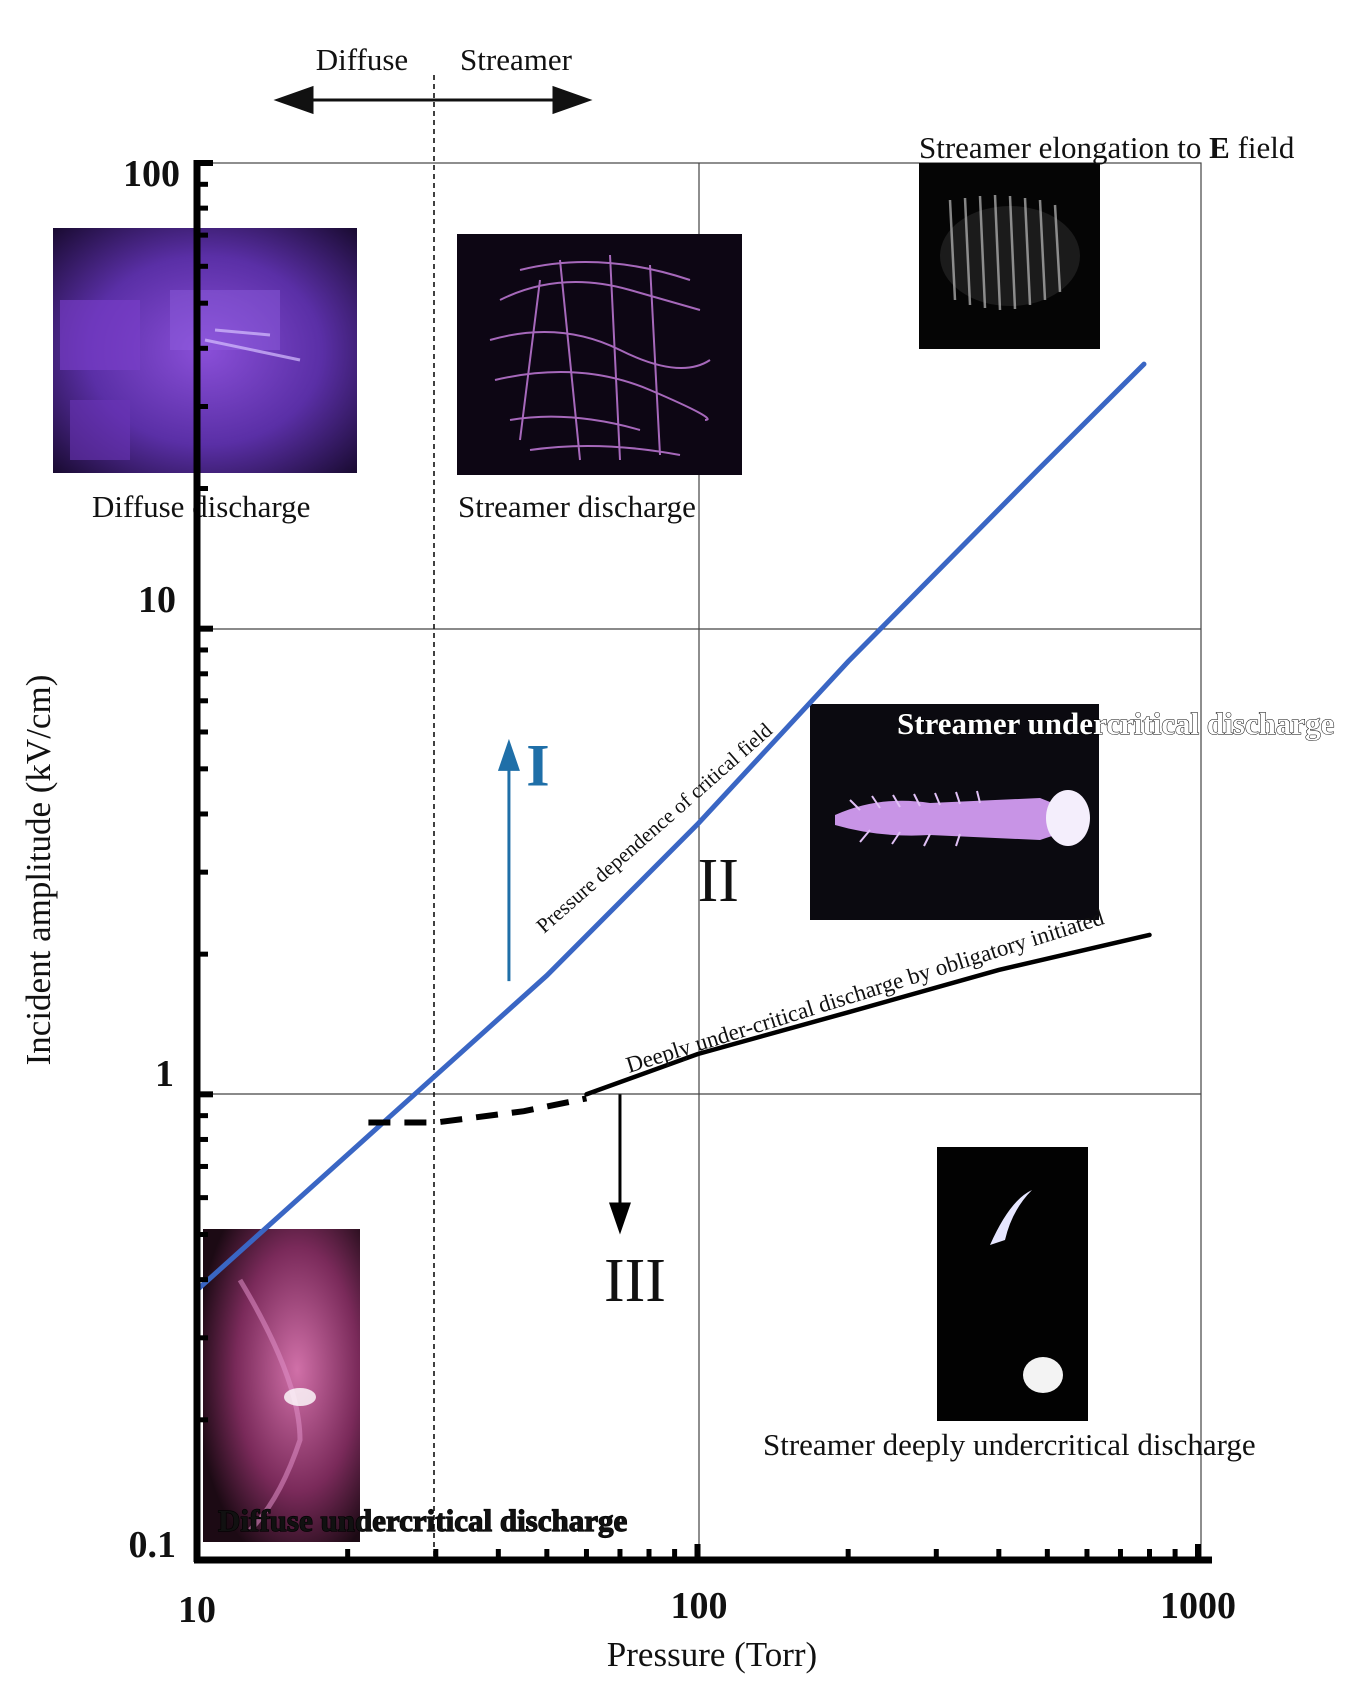  What do you see at coordinates (619, 1218) in the screenshot?
I see `arrow-down-head` at bounding box center [619, 1218].